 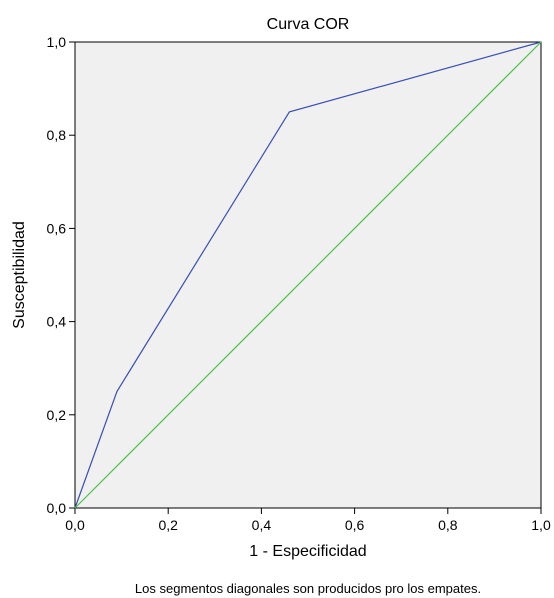 I want to click on x-tick-label: 0,0, so click(x=75, y=525).